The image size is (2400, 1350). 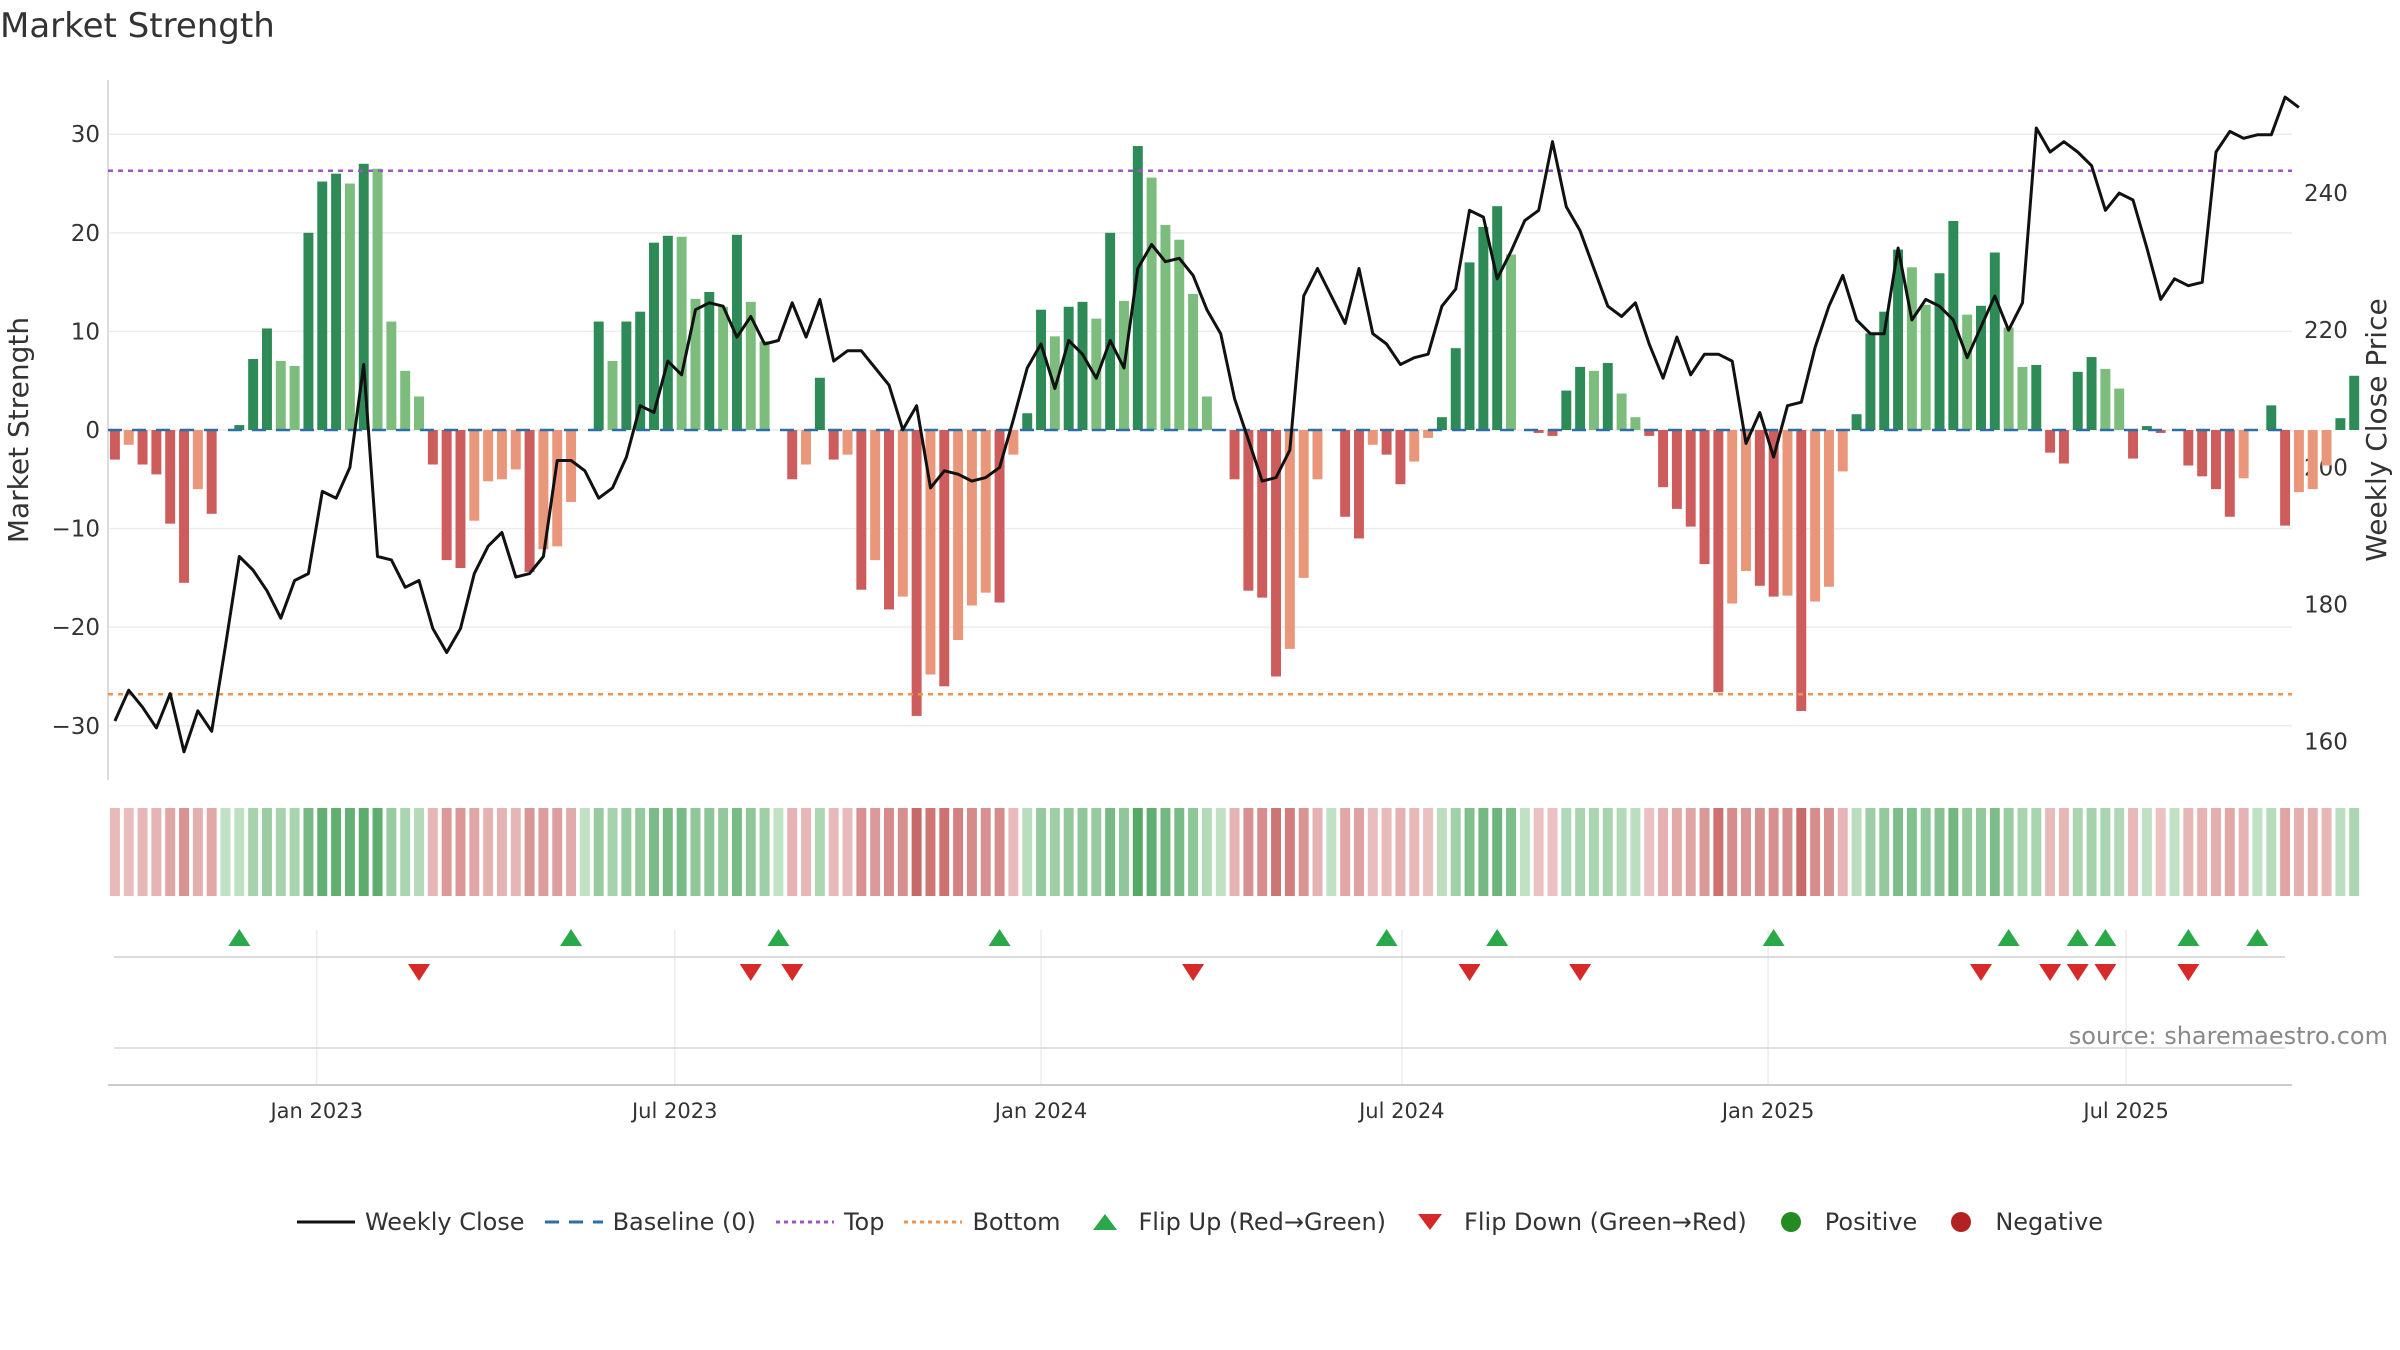 I want to click on y-tick-label-left: −20, so click(x=75, y=628).